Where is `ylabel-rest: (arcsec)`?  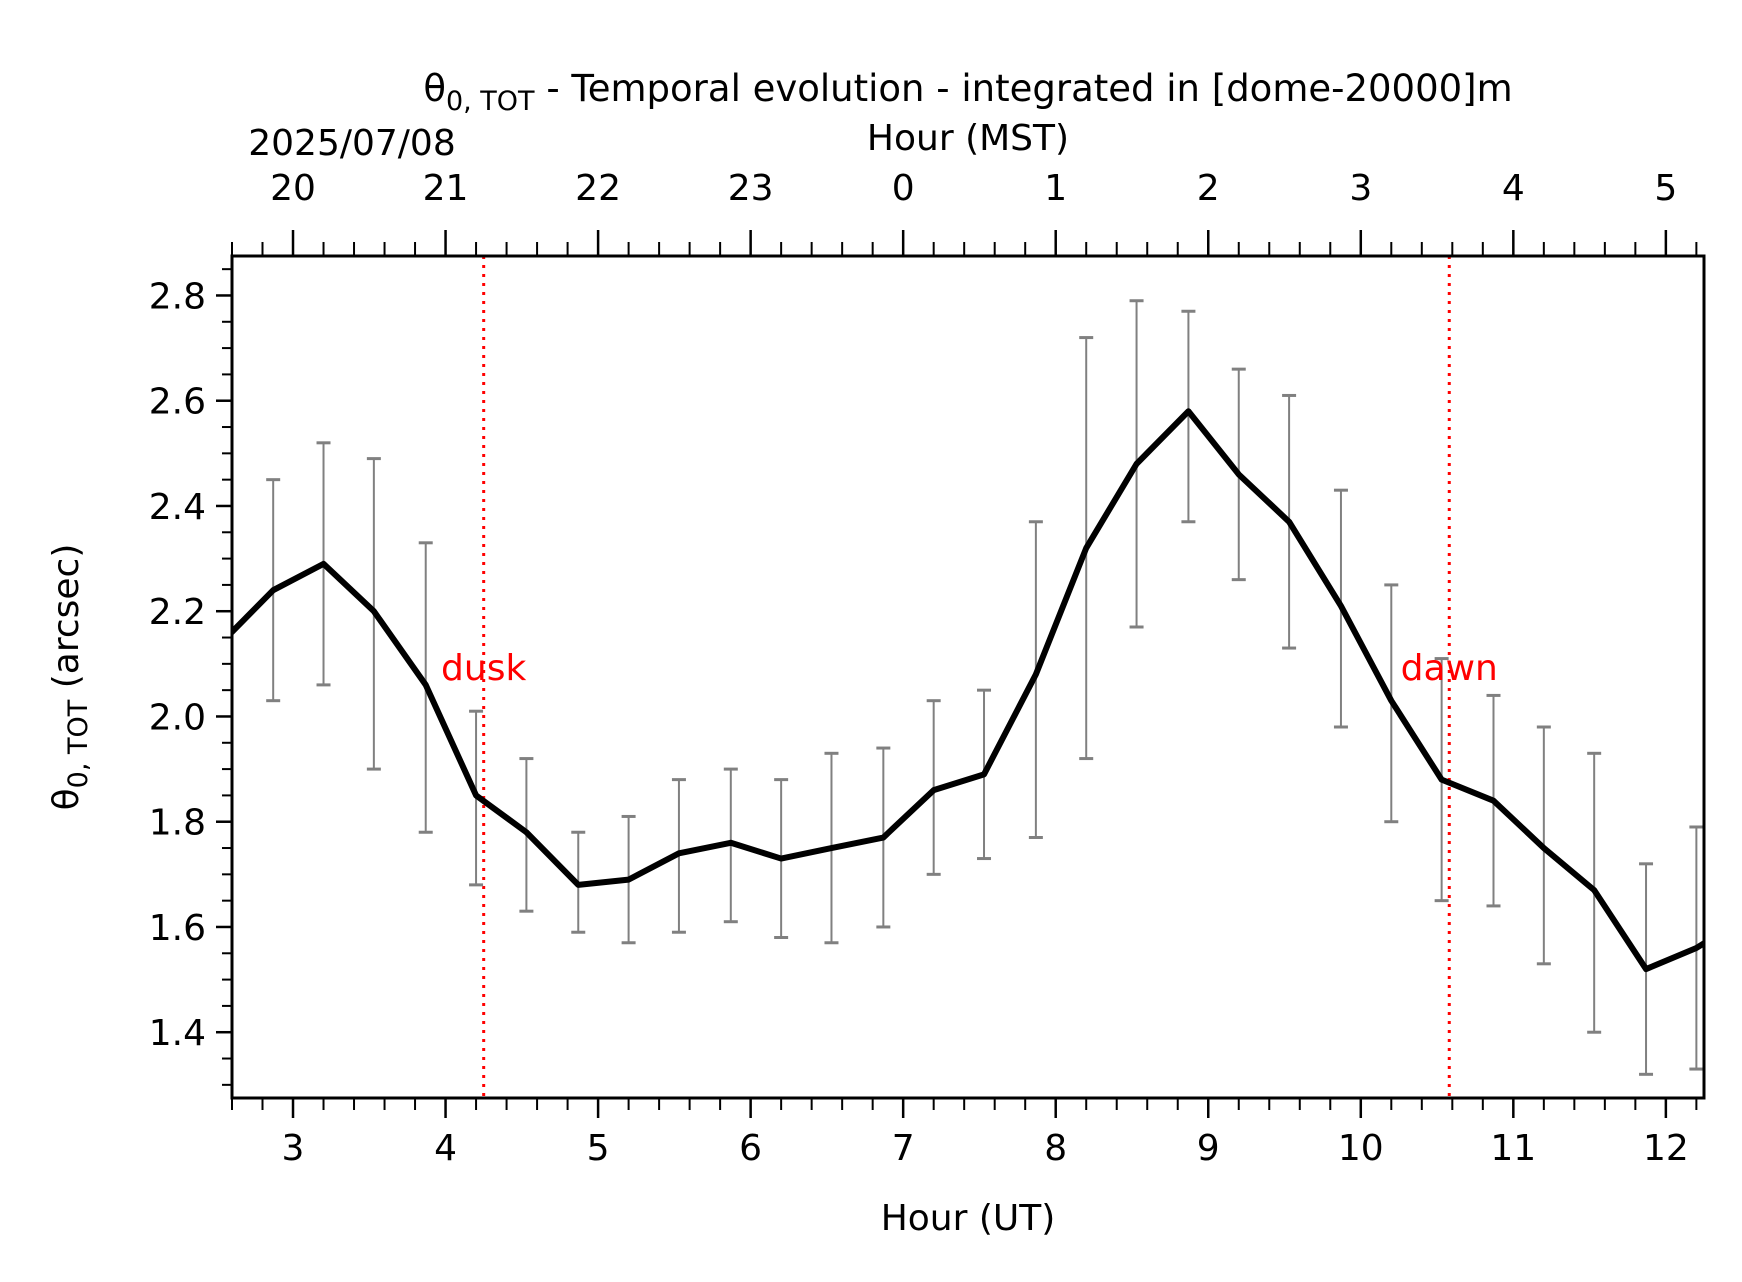 ylabel-rest: (arcsec) is located at coordinates (66, 622).